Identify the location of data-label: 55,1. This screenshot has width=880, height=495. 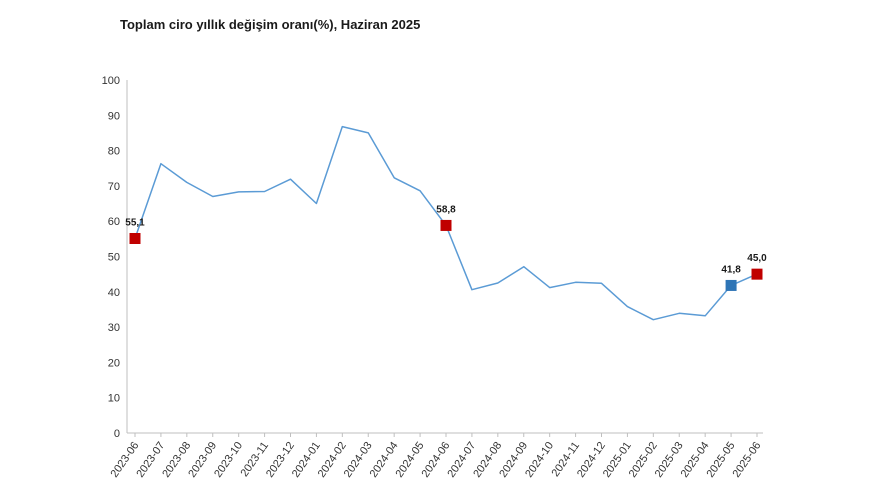
(135, 222).